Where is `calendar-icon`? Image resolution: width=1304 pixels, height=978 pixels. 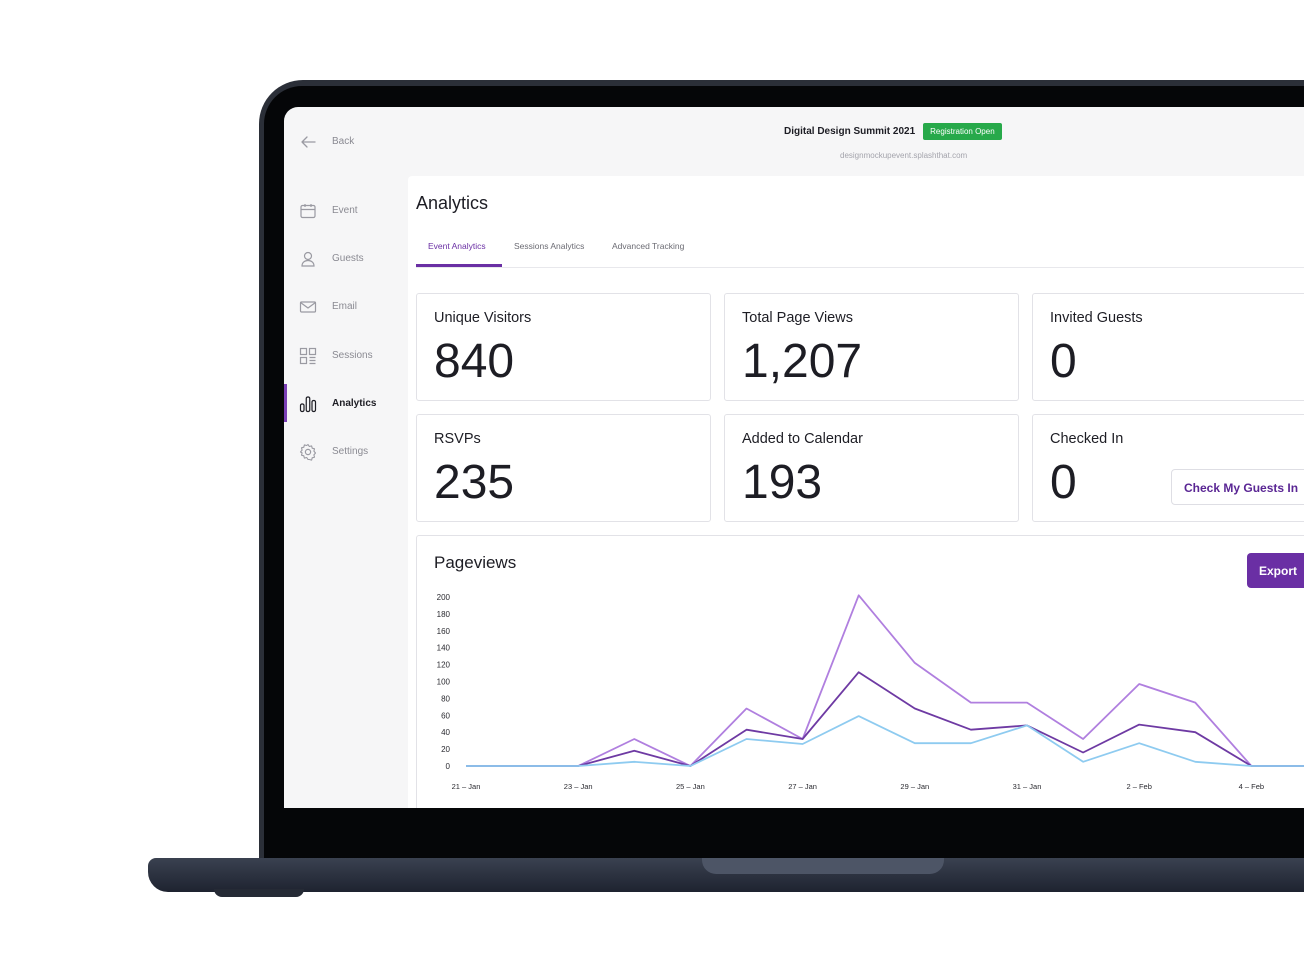 calendar-icon is located at coordinates (308, 211).